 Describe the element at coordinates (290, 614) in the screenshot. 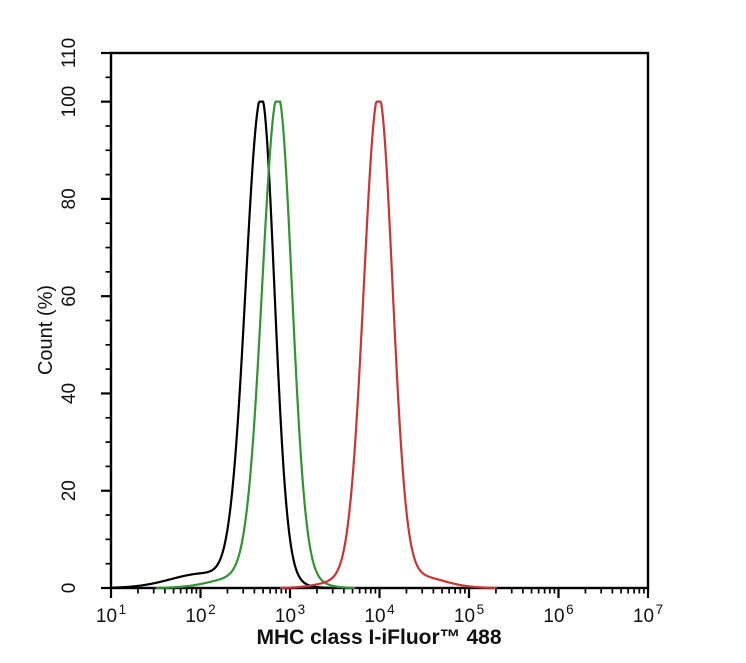

I see `x-tick-label: 10 3` at that location.